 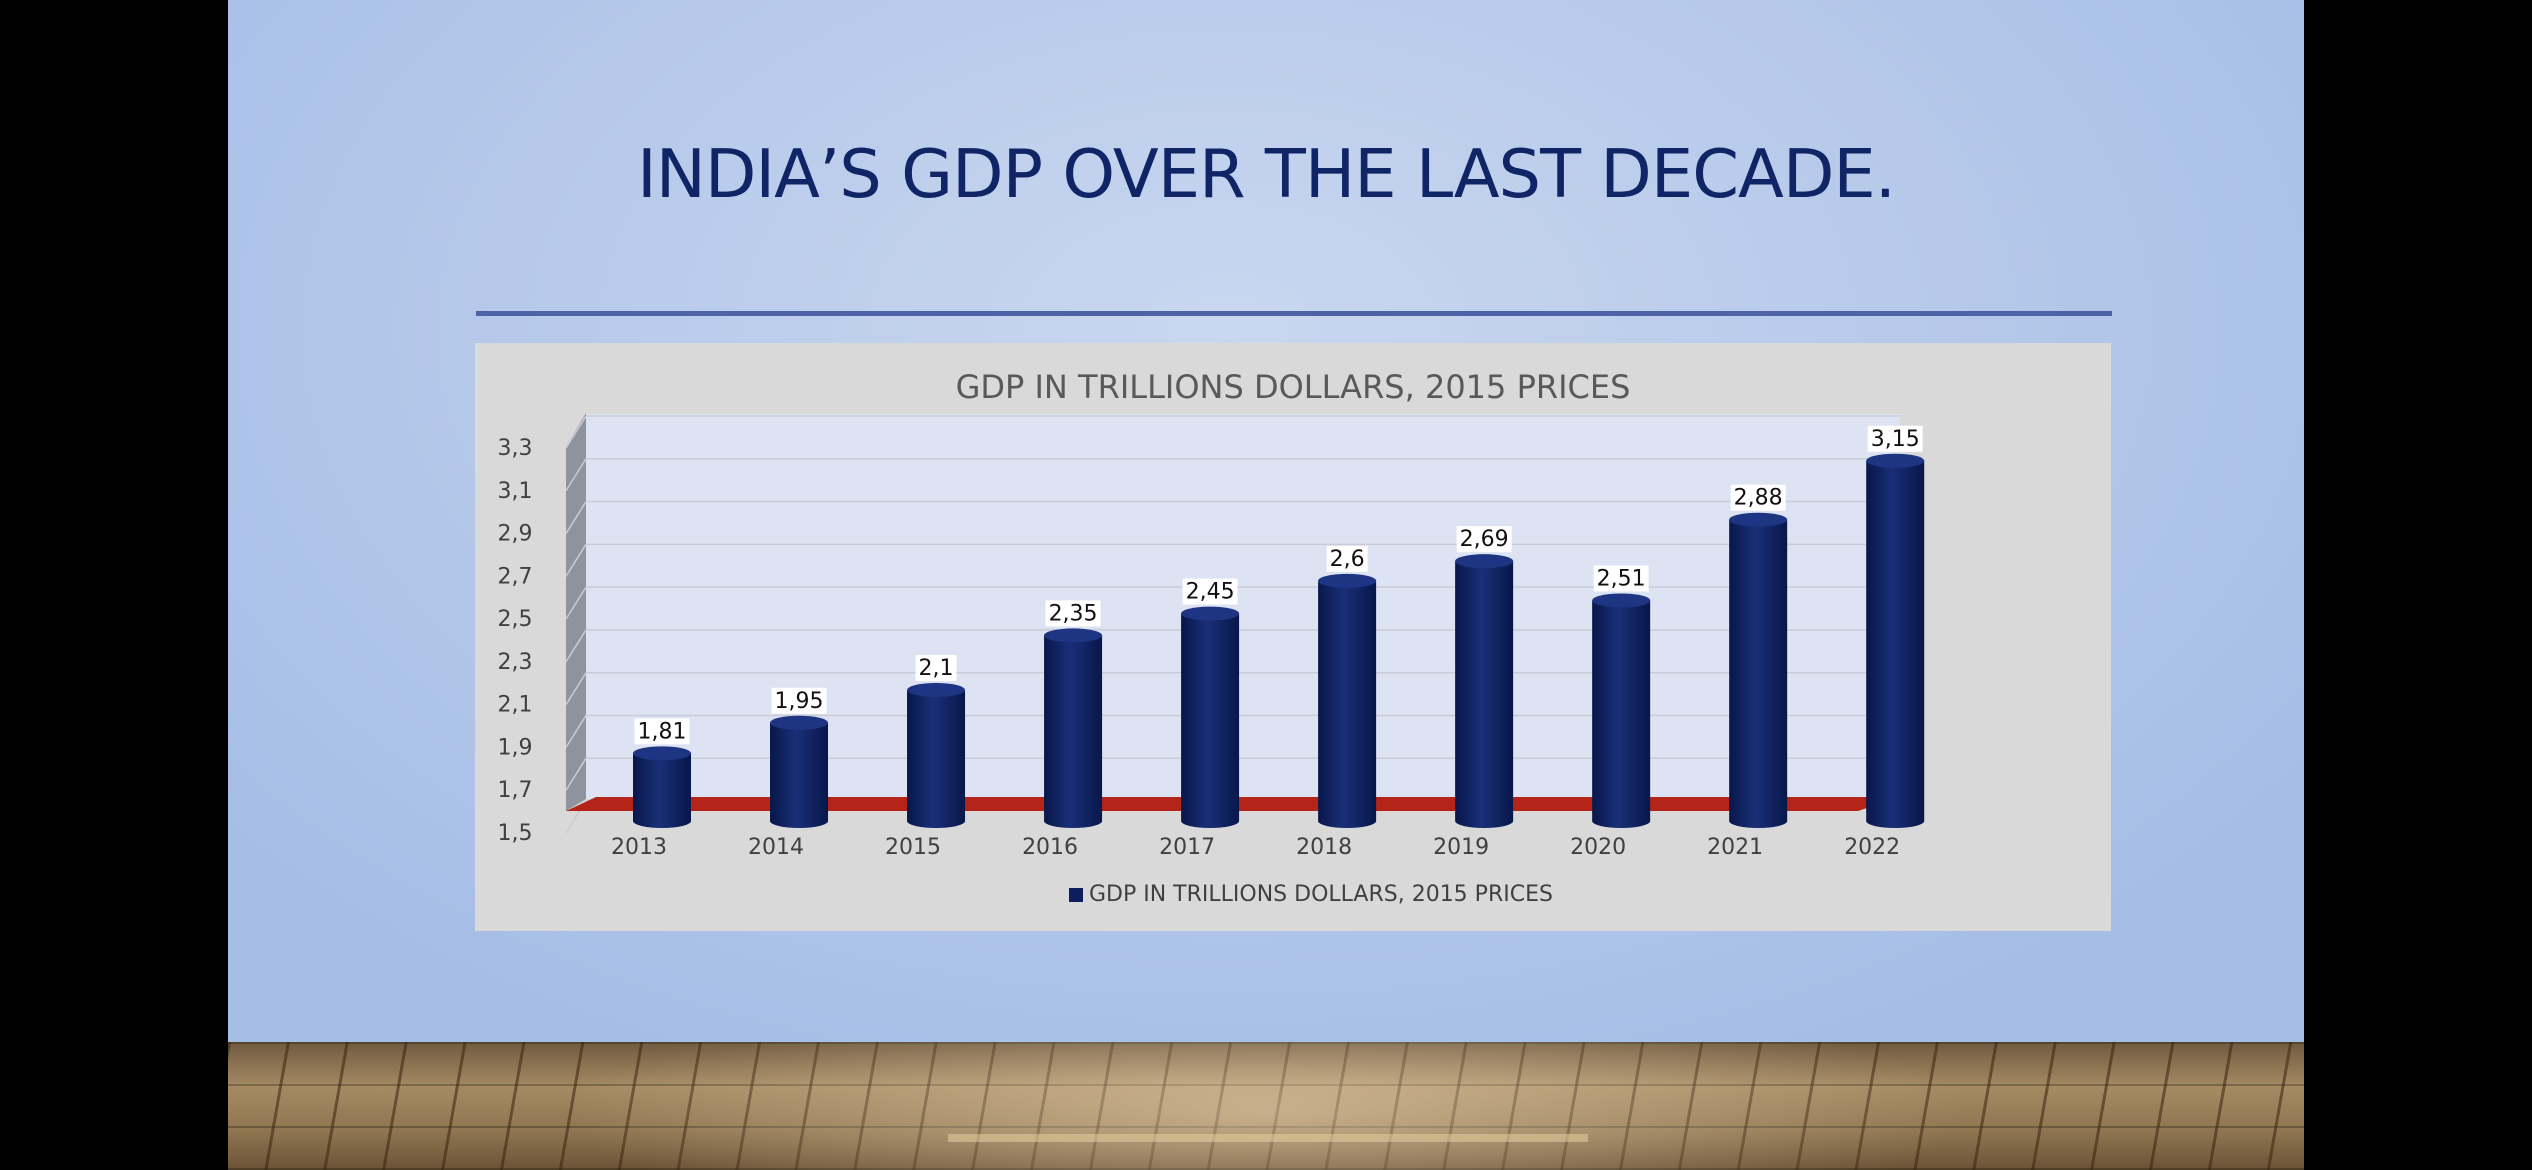 I want to click on y-tick-label: 2,5, so click(x=515, y=619).